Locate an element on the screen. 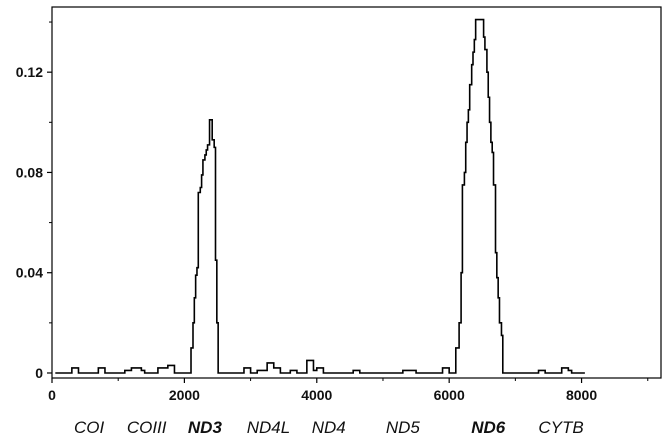 This screenshot has width=670, height=440. x-tick-label: 8000 is located at coordinates (581, 395).